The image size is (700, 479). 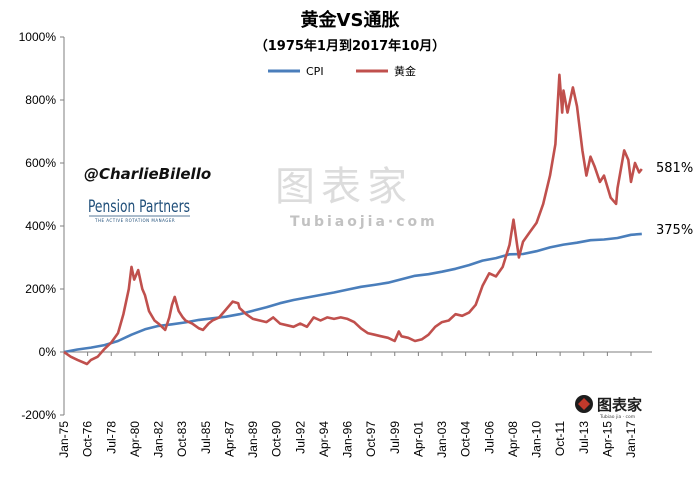 I want to click on x-tick-label: Oct-76, so click(x=88, y=439).